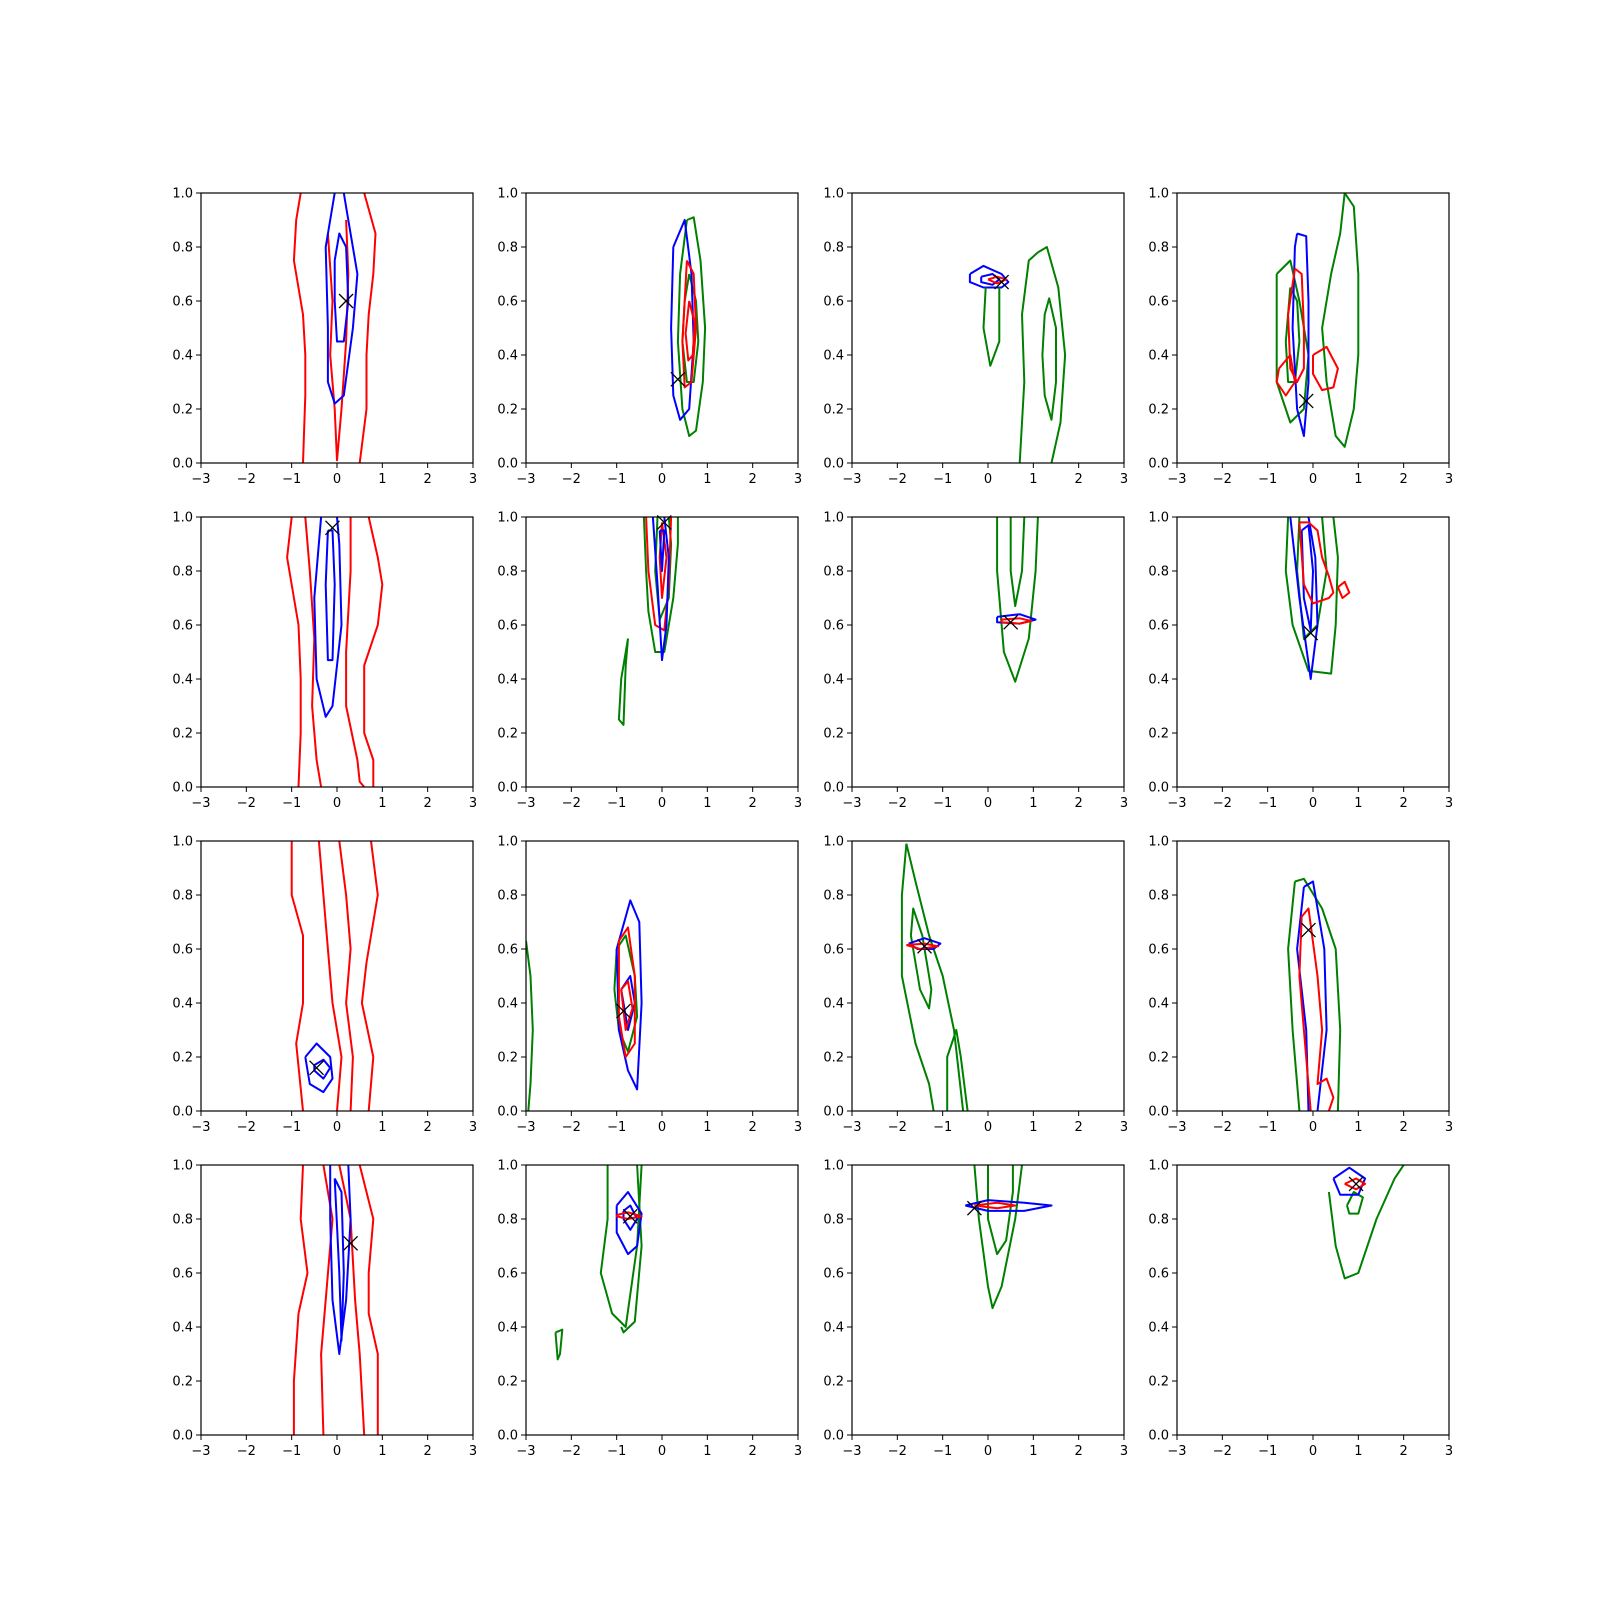  I want to click on panel-2-2: −3 −2 −1 0 1 2 3 0.0 0.2 0.4 0.6 0.8 1.0, so click(649, 661).